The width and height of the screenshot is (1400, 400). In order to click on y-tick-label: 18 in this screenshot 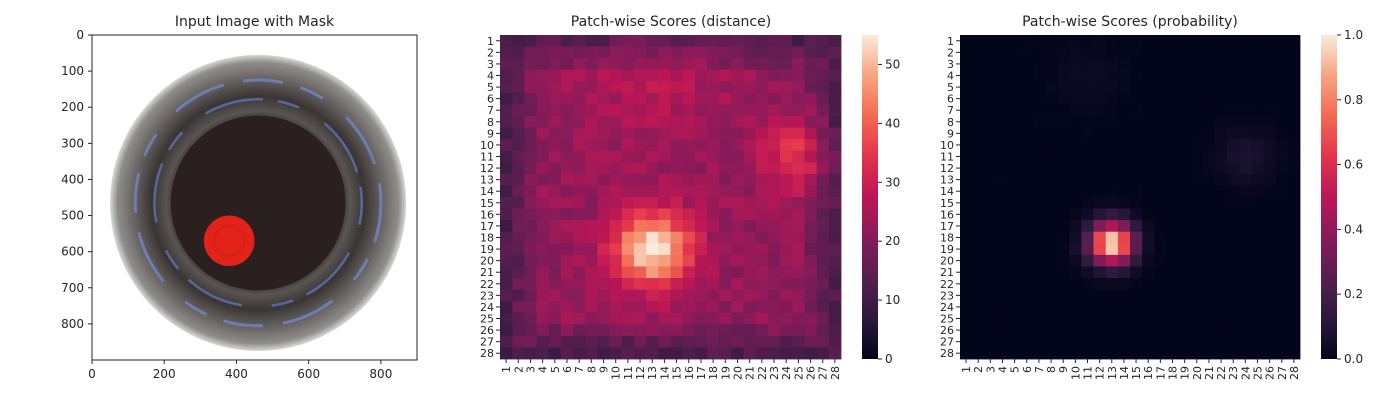, I will do `click(487, 238)`.